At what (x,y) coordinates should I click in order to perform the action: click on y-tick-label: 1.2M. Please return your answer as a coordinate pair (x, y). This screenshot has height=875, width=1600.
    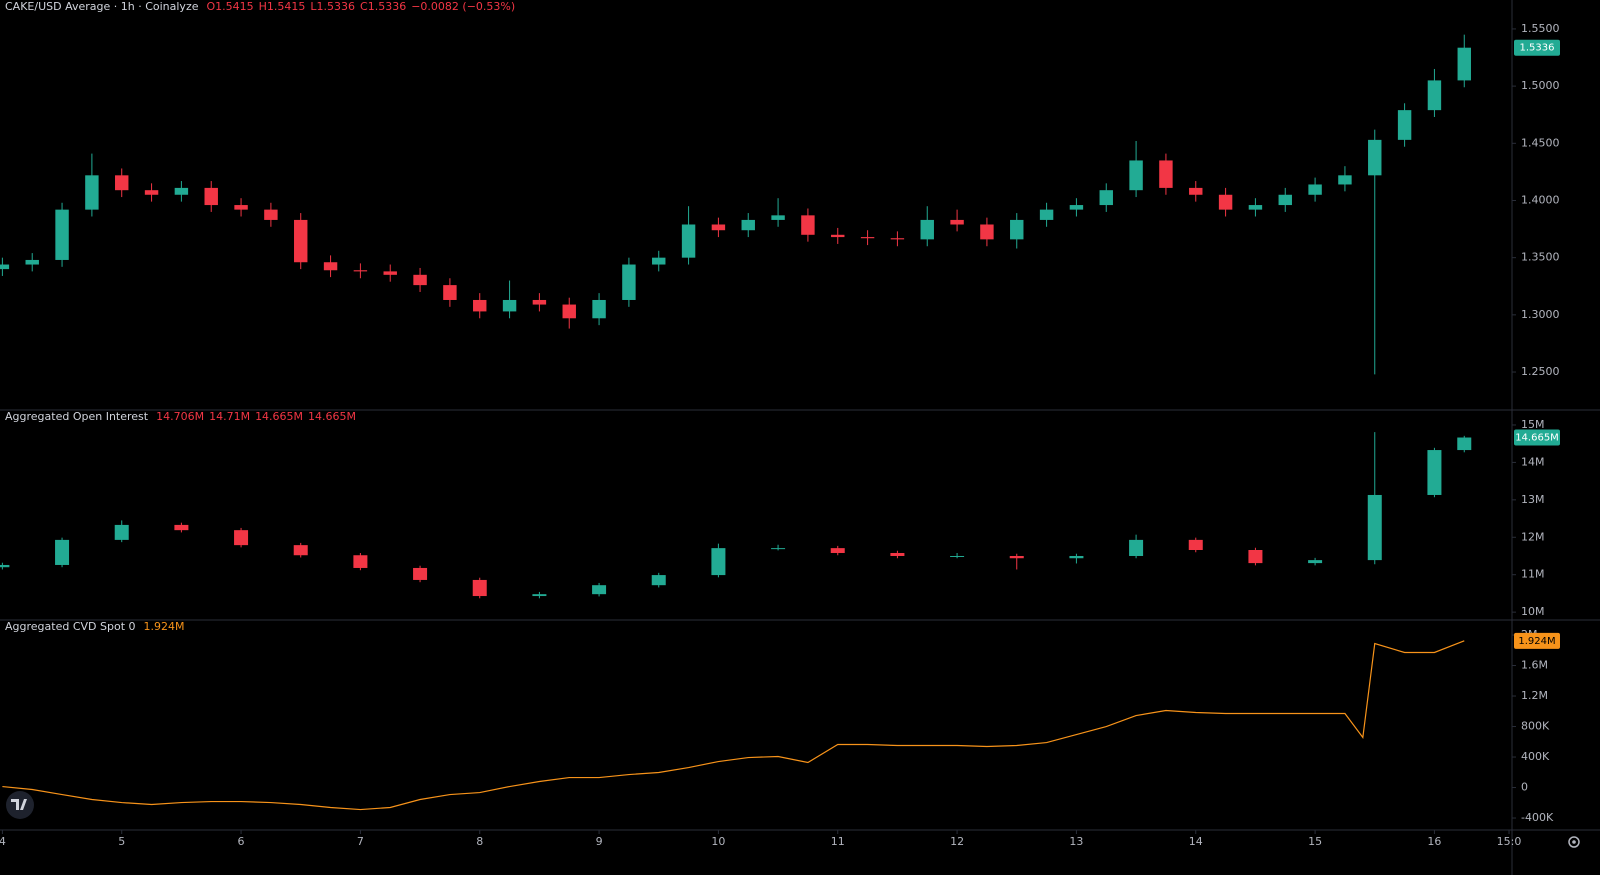
    Looking at the image, I should click on (1534, 695).